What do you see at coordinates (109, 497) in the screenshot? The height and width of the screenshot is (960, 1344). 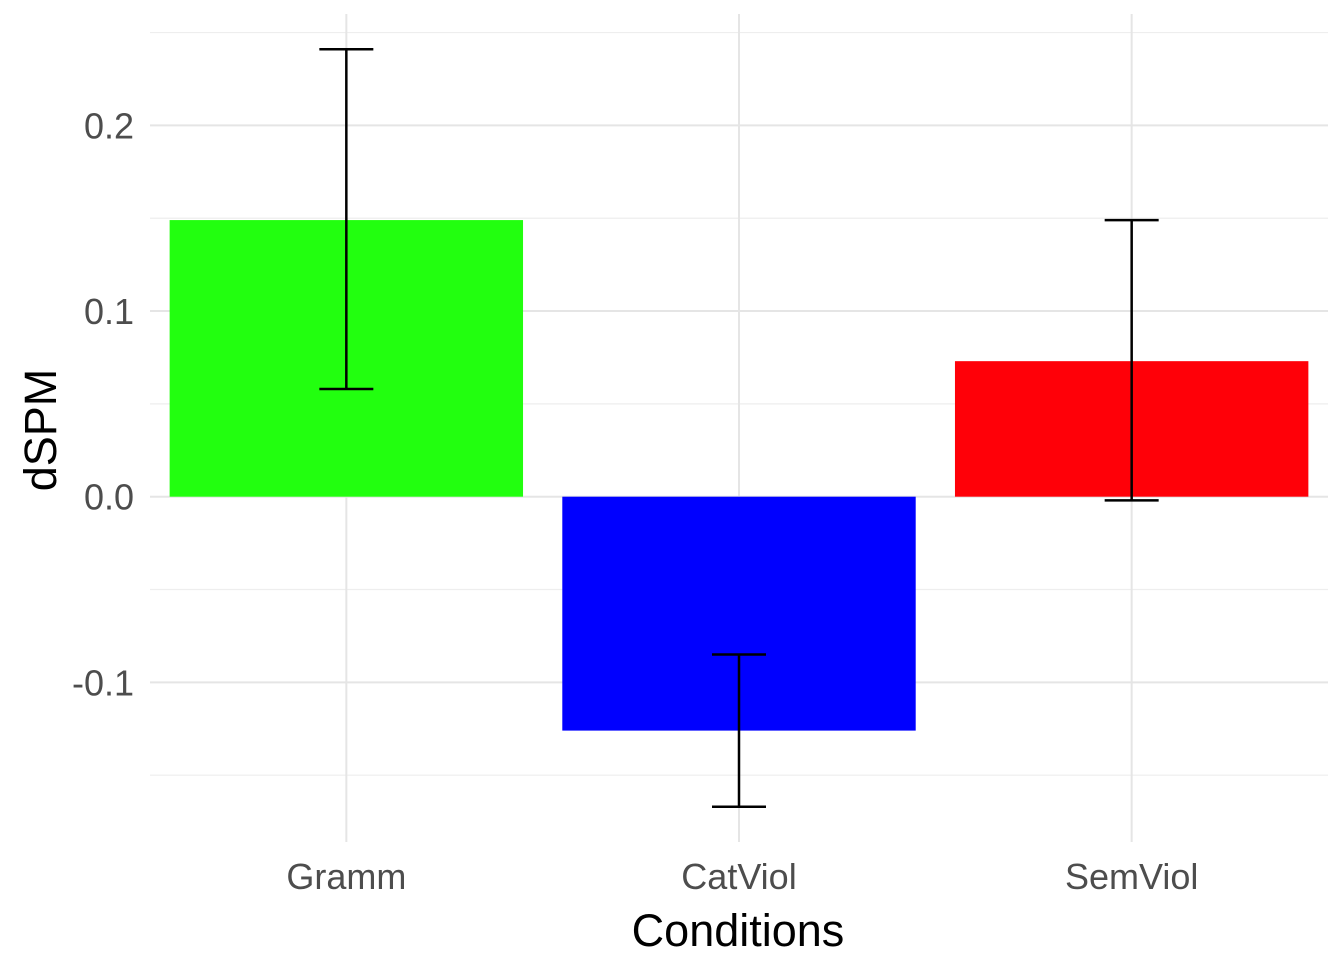 I see `y-tick-label: 0.0` at bounding box center [109, 497].